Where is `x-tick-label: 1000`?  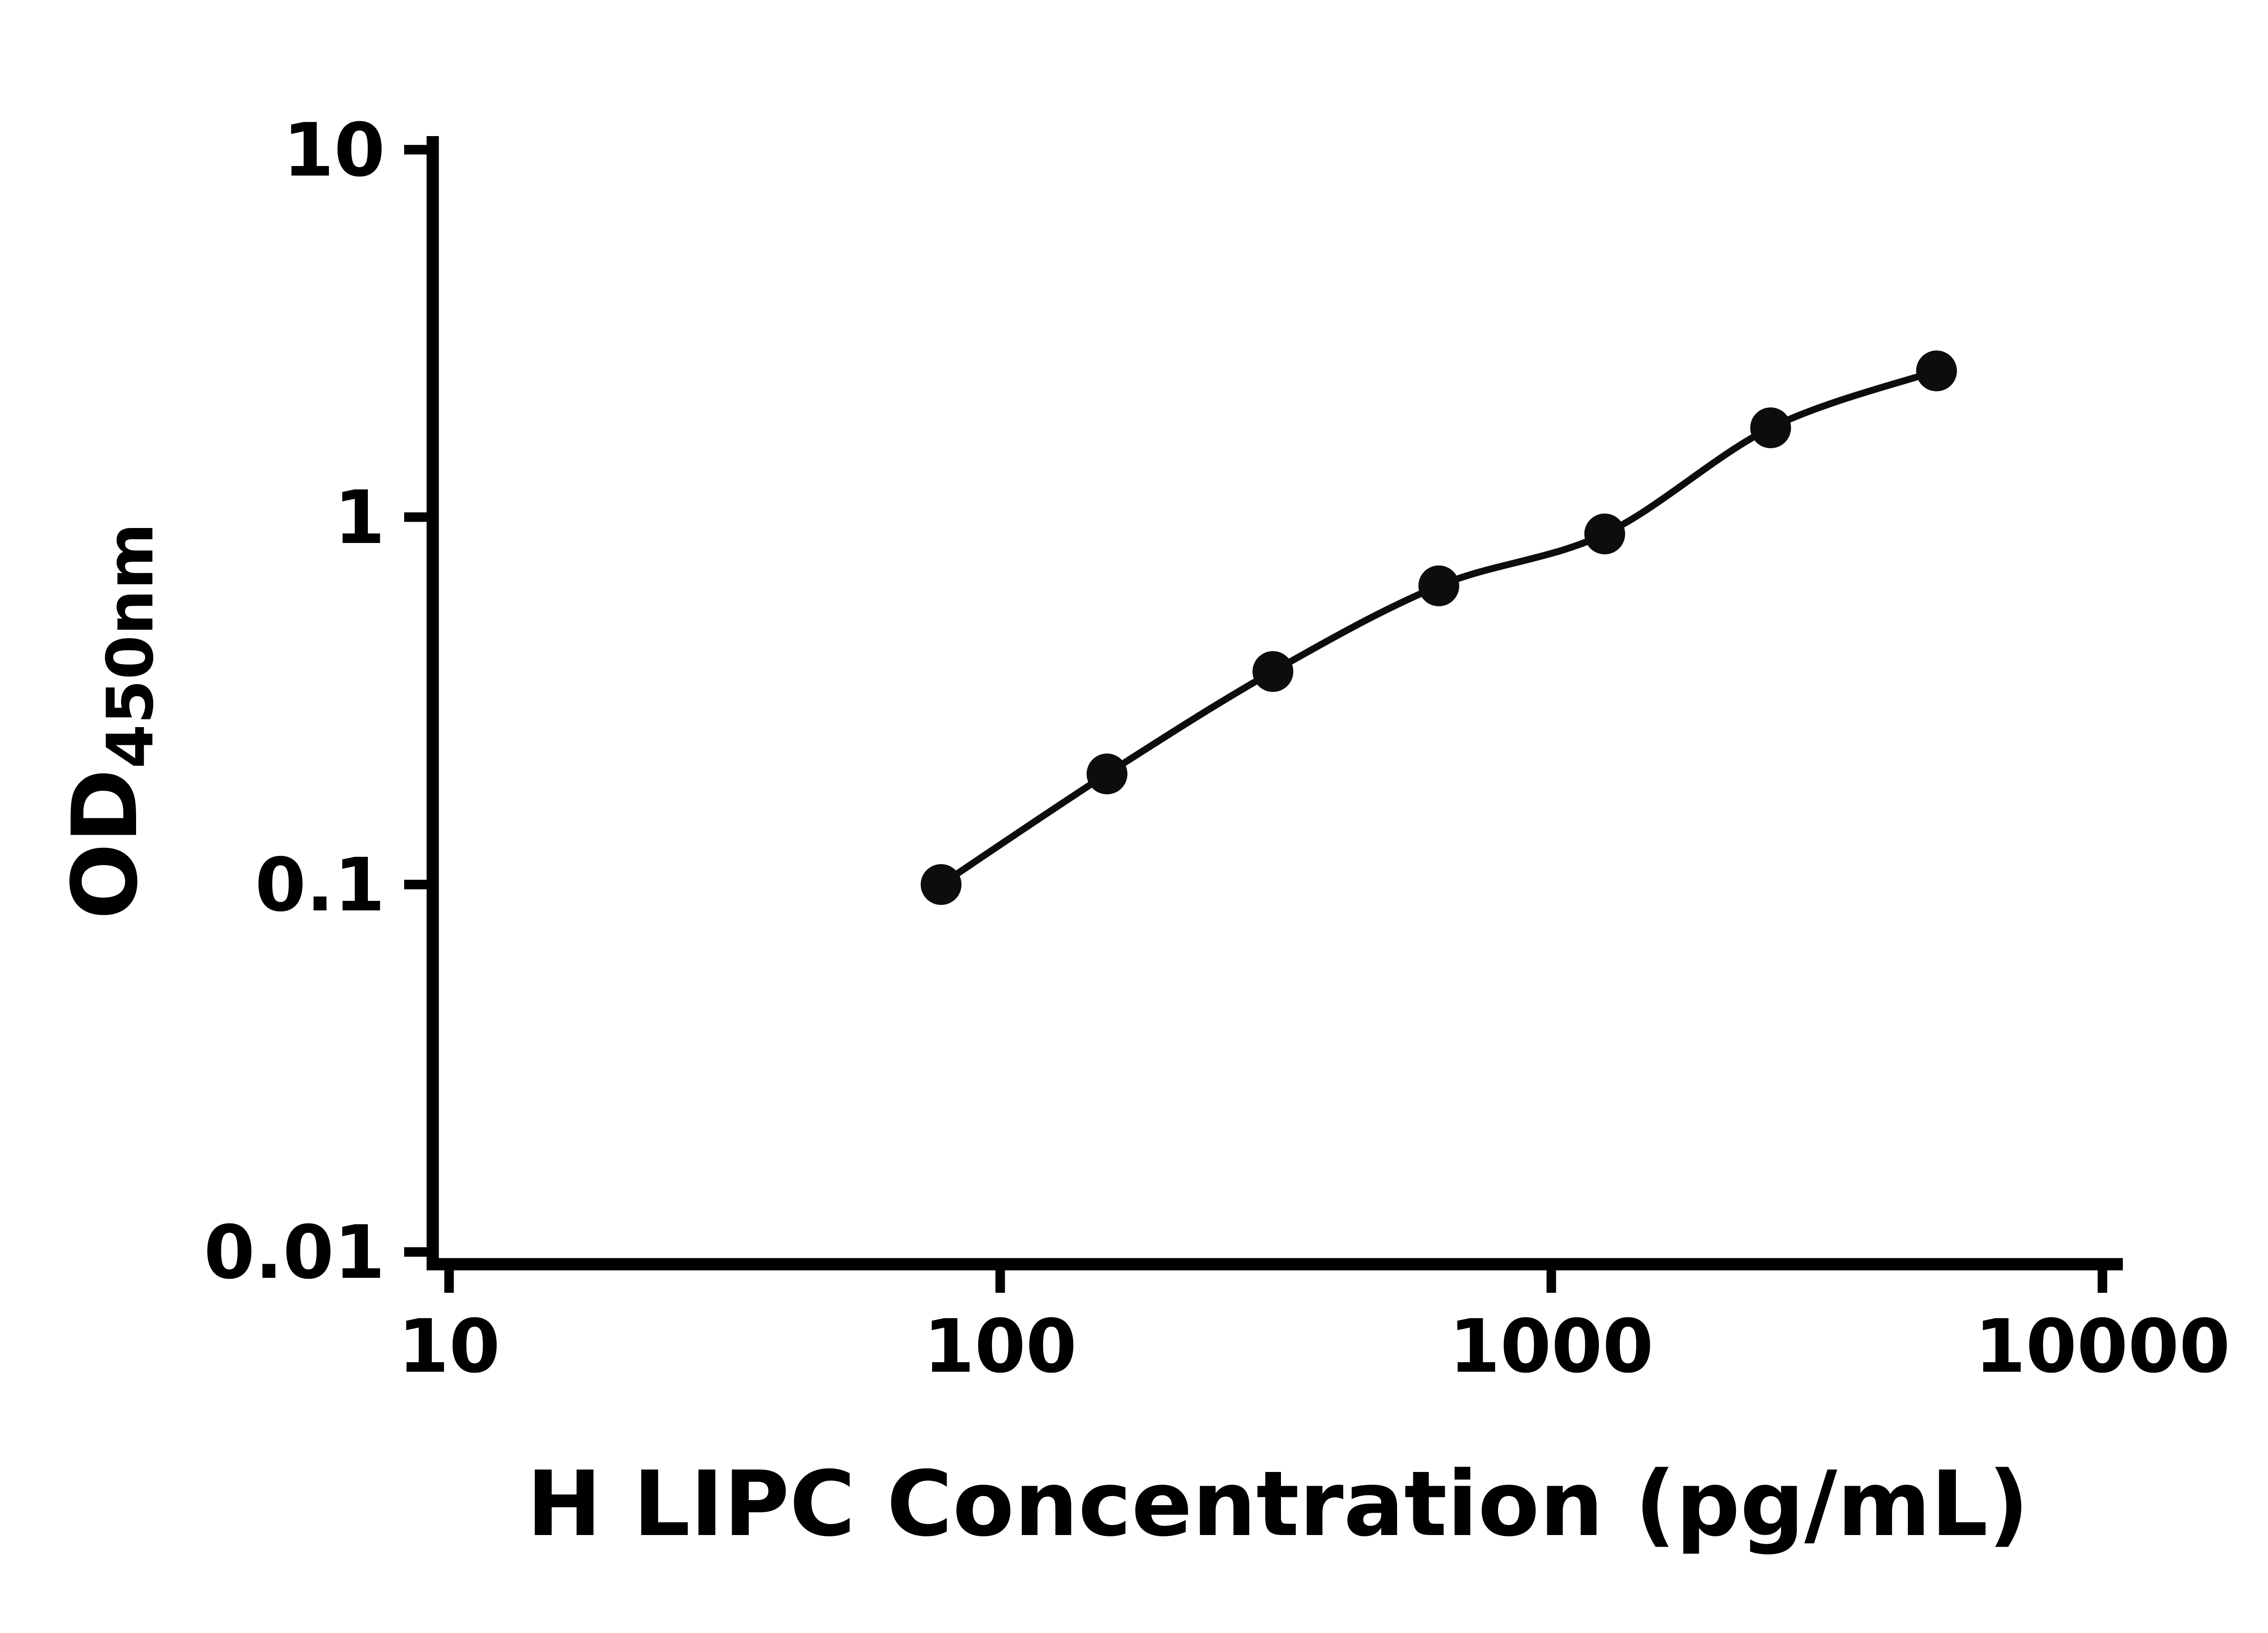
x-tick-label: 1000 is located at coordinates (1551, 1346).